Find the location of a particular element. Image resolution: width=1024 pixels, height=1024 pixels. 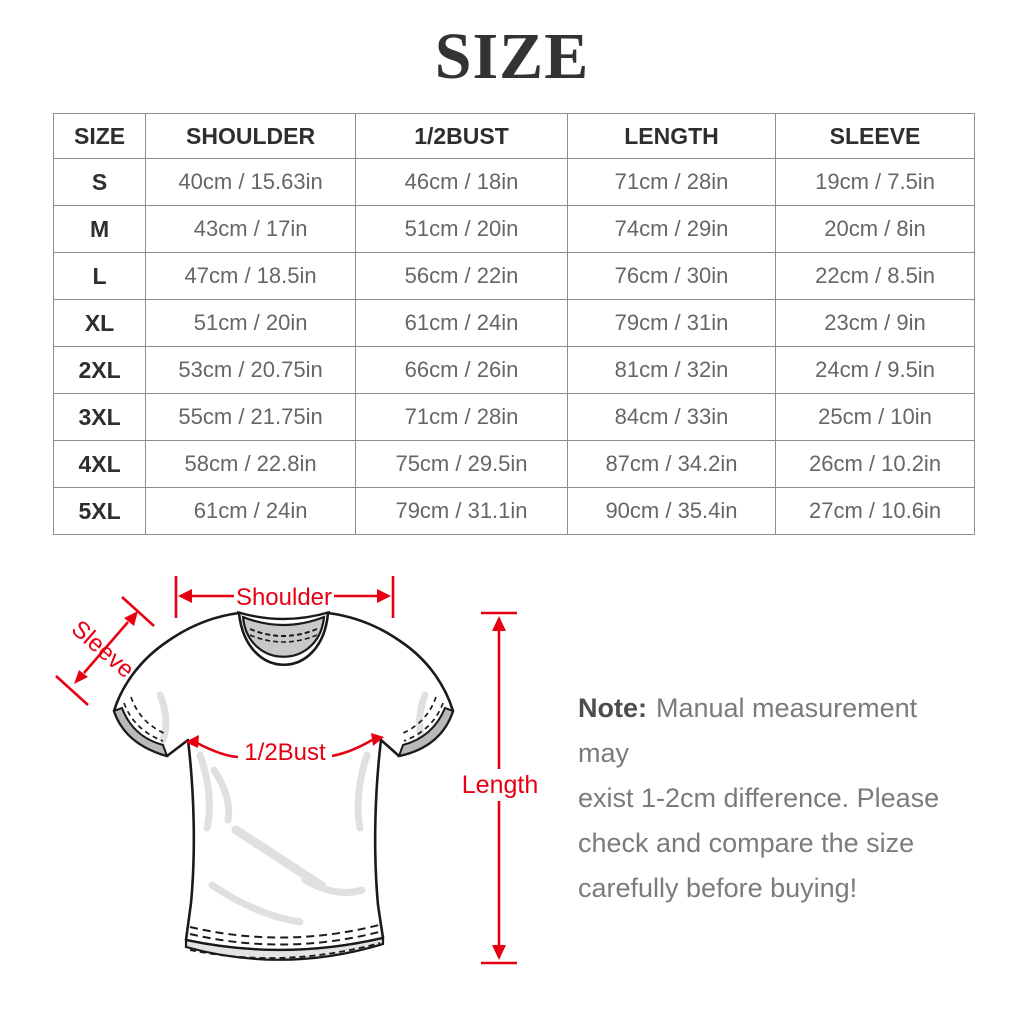

col-header-shoulder: SHOULDER is located at coordinates (251, 136).